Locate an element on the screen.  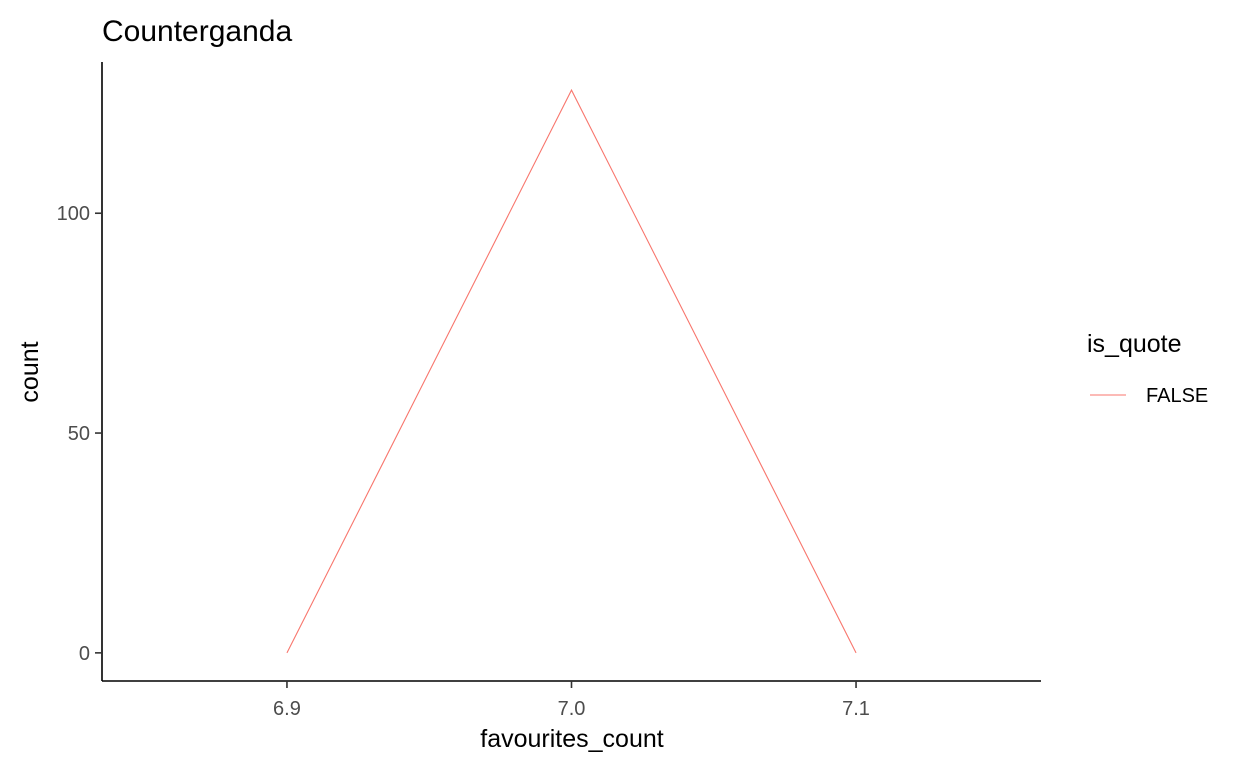
legend-entries: FALSE is located at coordinates (1149, 396).